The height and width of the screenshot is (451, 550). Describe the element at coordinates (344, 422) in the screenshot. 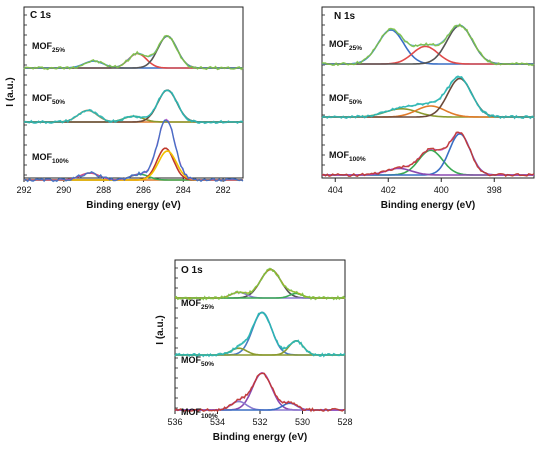

I see `x-tick-label: 528` at that location.